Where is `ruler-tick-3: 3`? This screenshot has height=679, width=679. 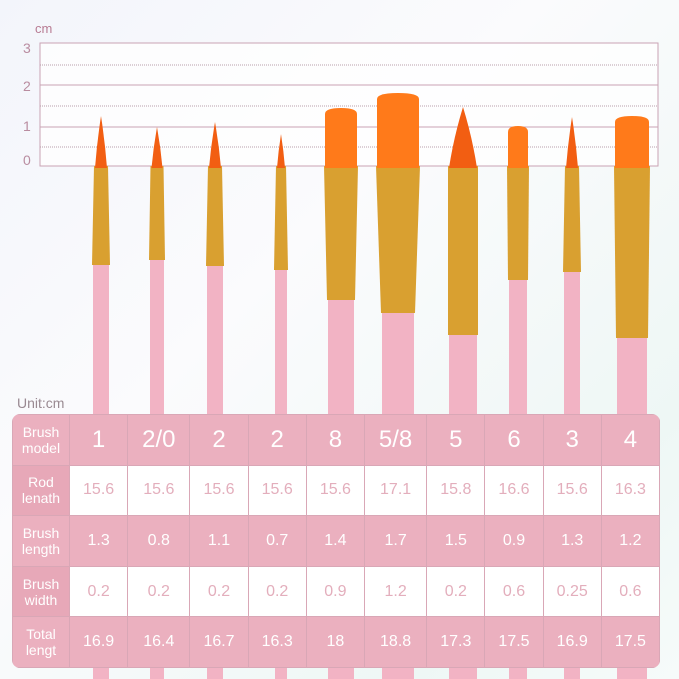 ruler-tick-3: 3 is located at coordinates (27, 48).